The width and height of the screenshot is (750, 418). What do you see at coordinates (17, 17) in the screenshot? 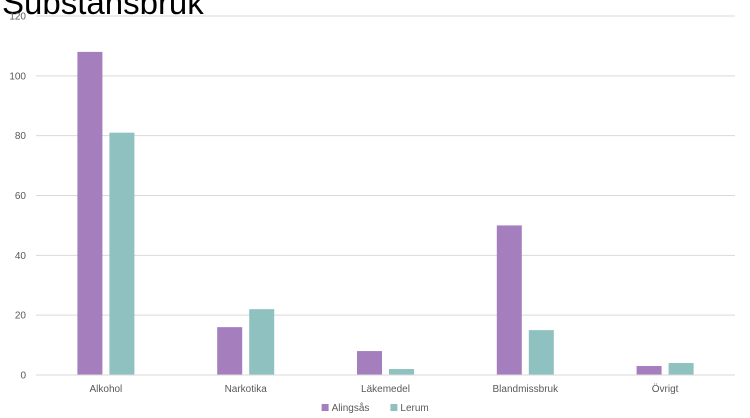
I see `y-tick-label: 120` at bounding box center [17, 17].